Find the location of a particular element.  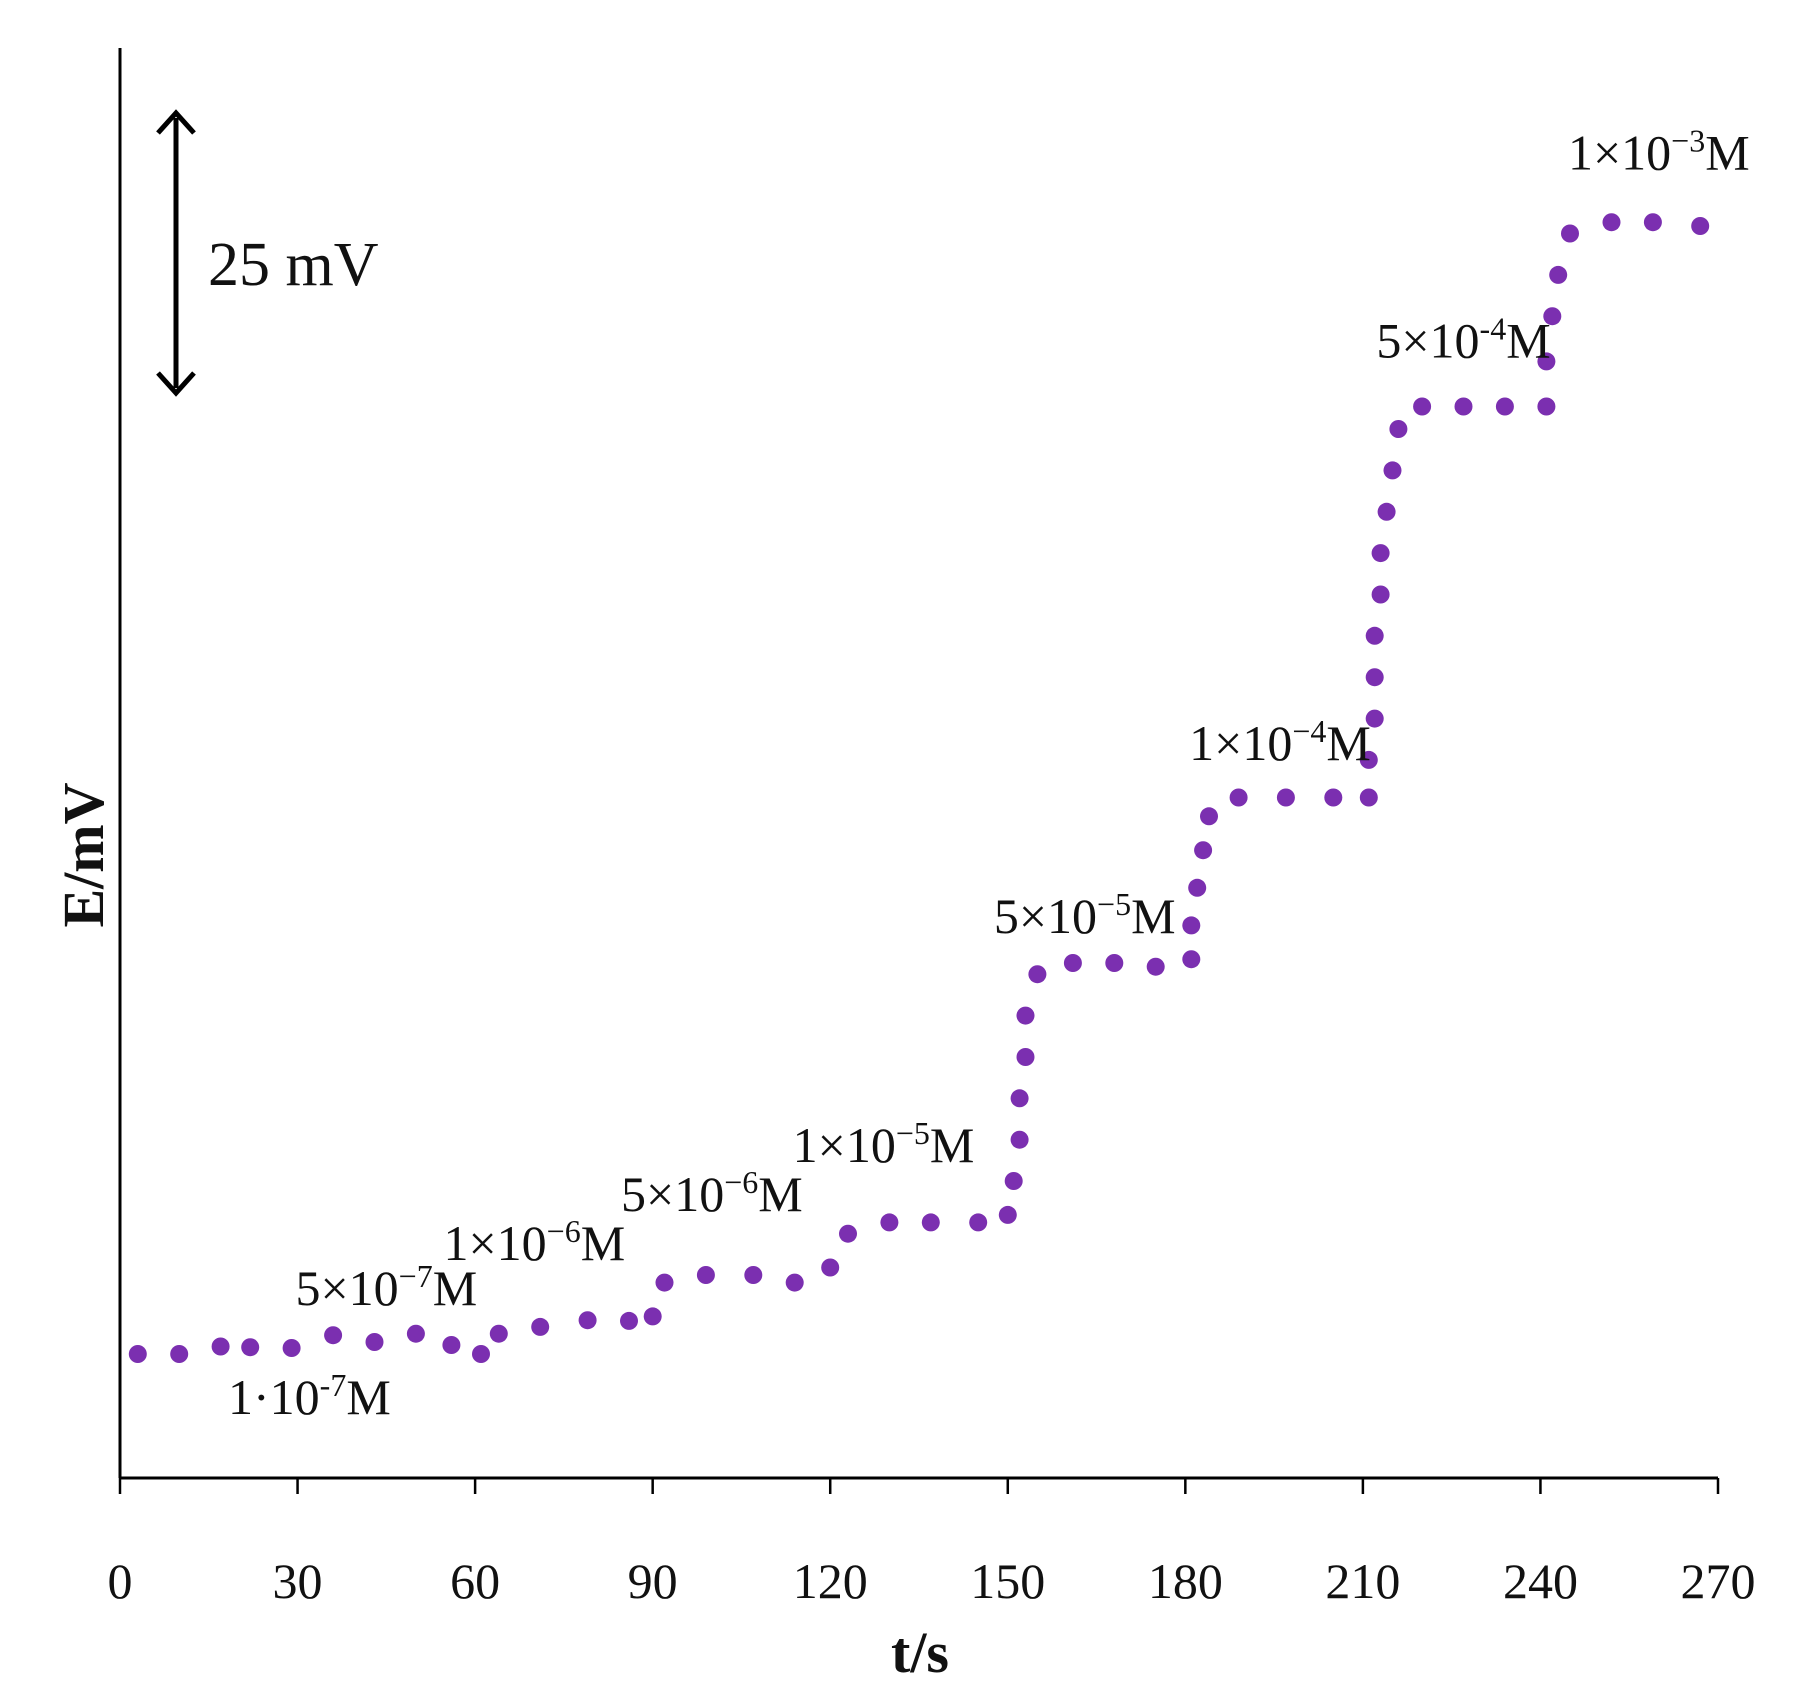

concentration-label: 1·10-7M is located at coordinates (309, 1396).